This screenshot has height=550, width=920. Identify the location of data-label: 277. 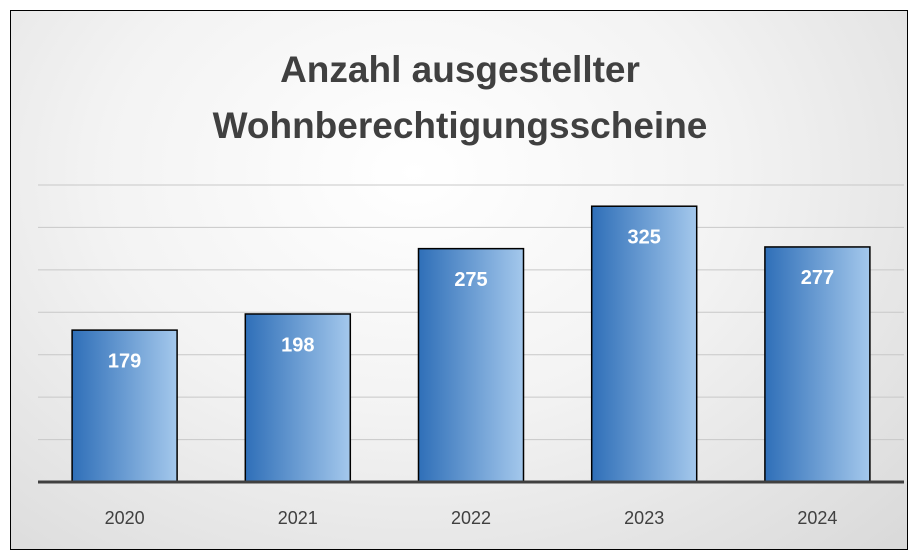
(817, 278).